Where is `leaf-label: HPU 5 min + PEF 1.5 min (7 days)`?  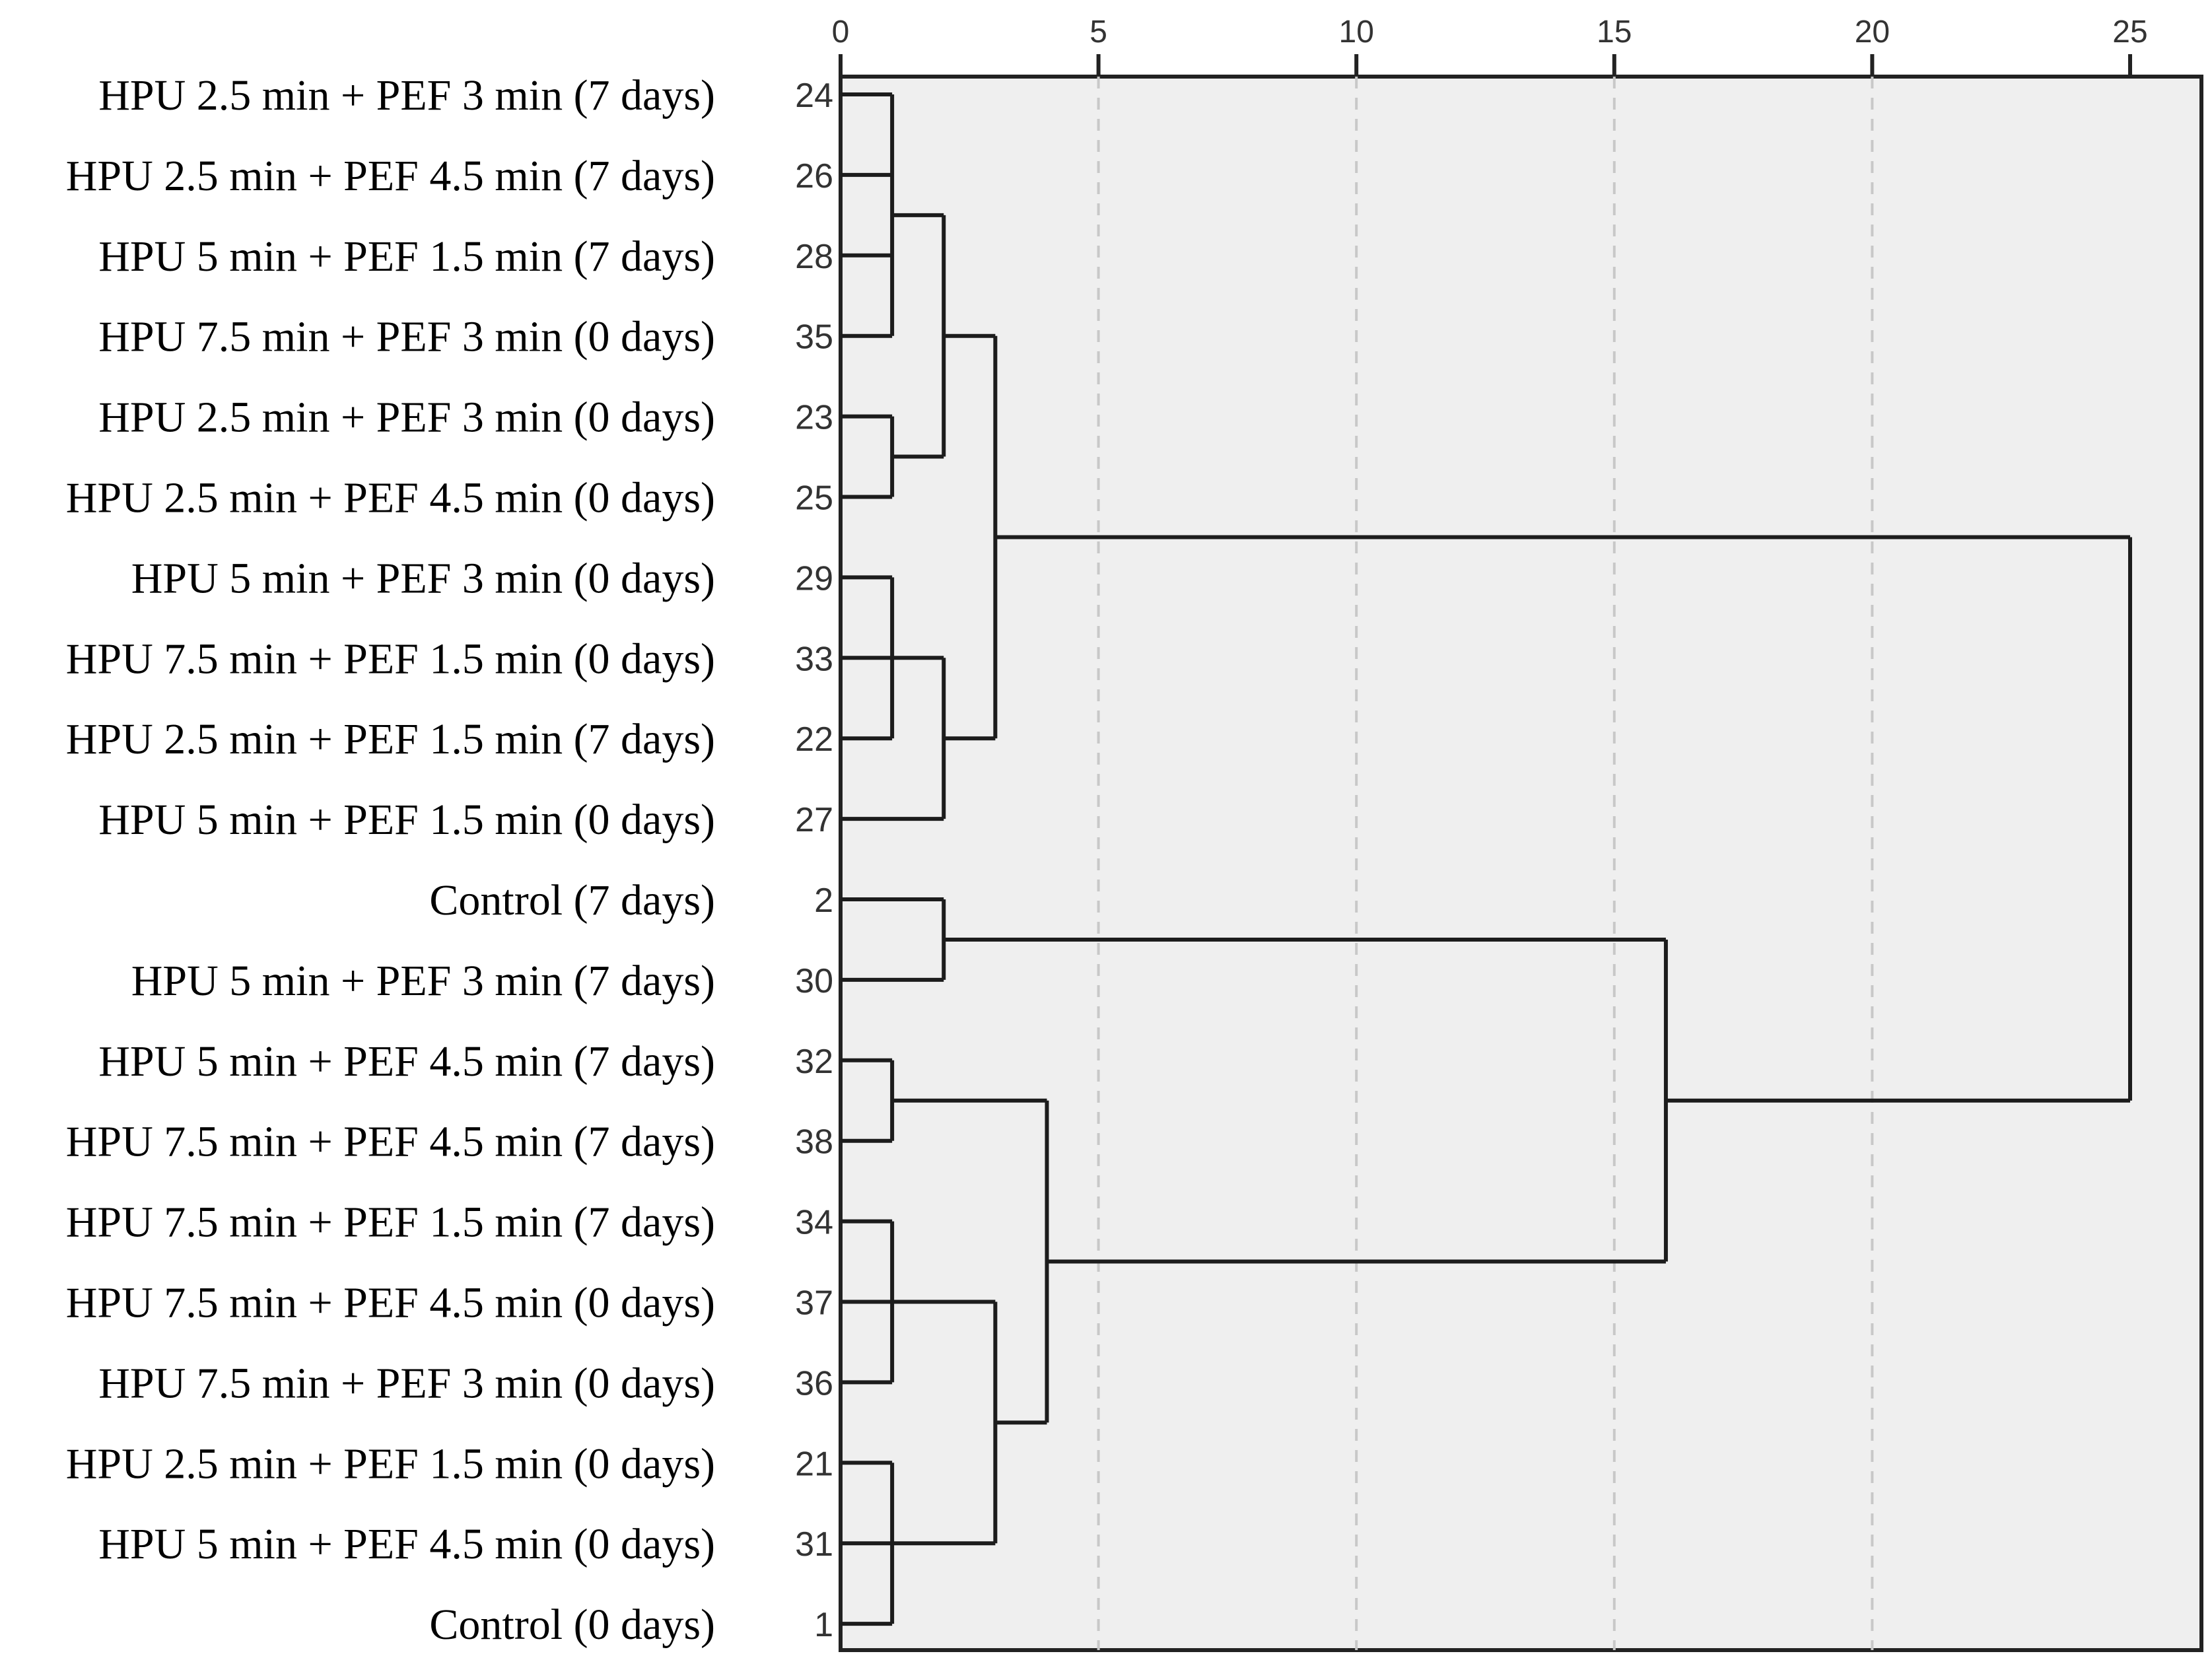
leaf-label: HPU 5 min + PEF 1.5 min (7 days) is located at coordinates (406, 256).